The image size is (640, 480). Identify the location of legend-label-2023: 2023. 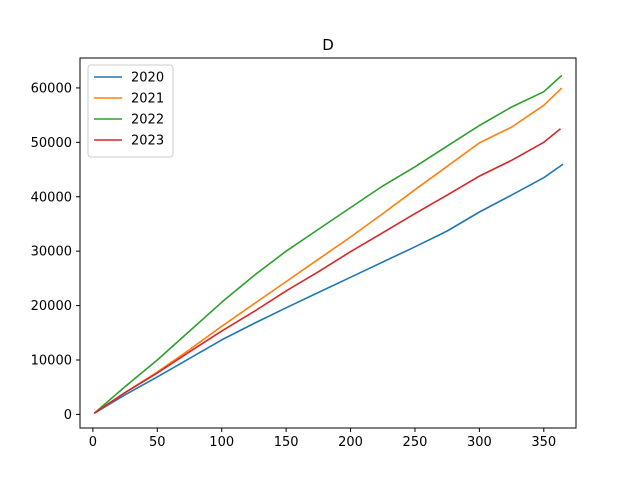
(147, 141).